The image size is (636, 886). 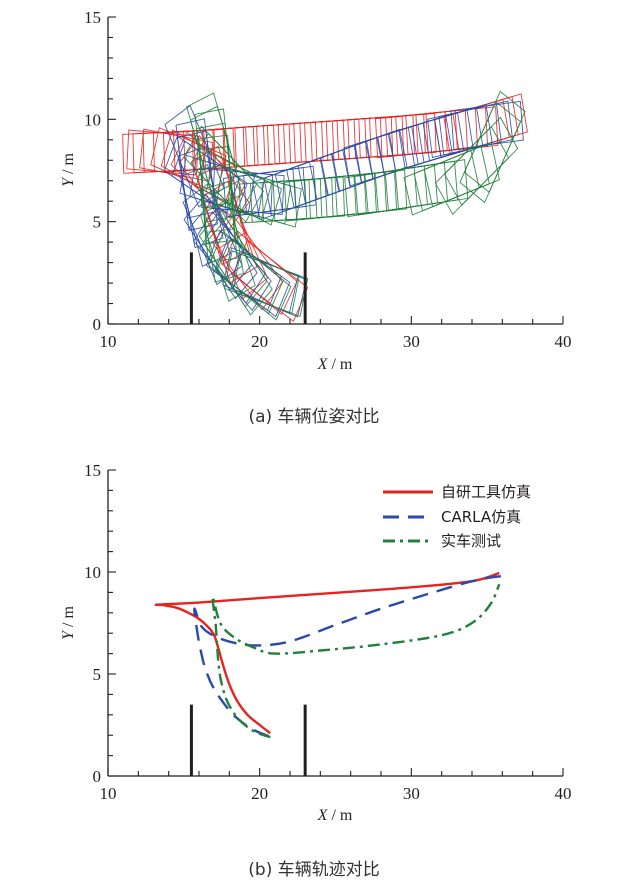 I want to click on trajectory-lines, so click(x=328, y=655).